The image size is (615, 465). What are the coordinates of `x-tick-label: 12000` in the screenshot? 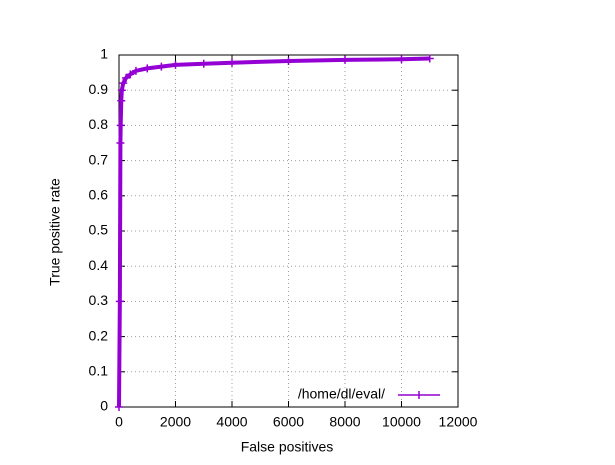 It's located at (458, 422).